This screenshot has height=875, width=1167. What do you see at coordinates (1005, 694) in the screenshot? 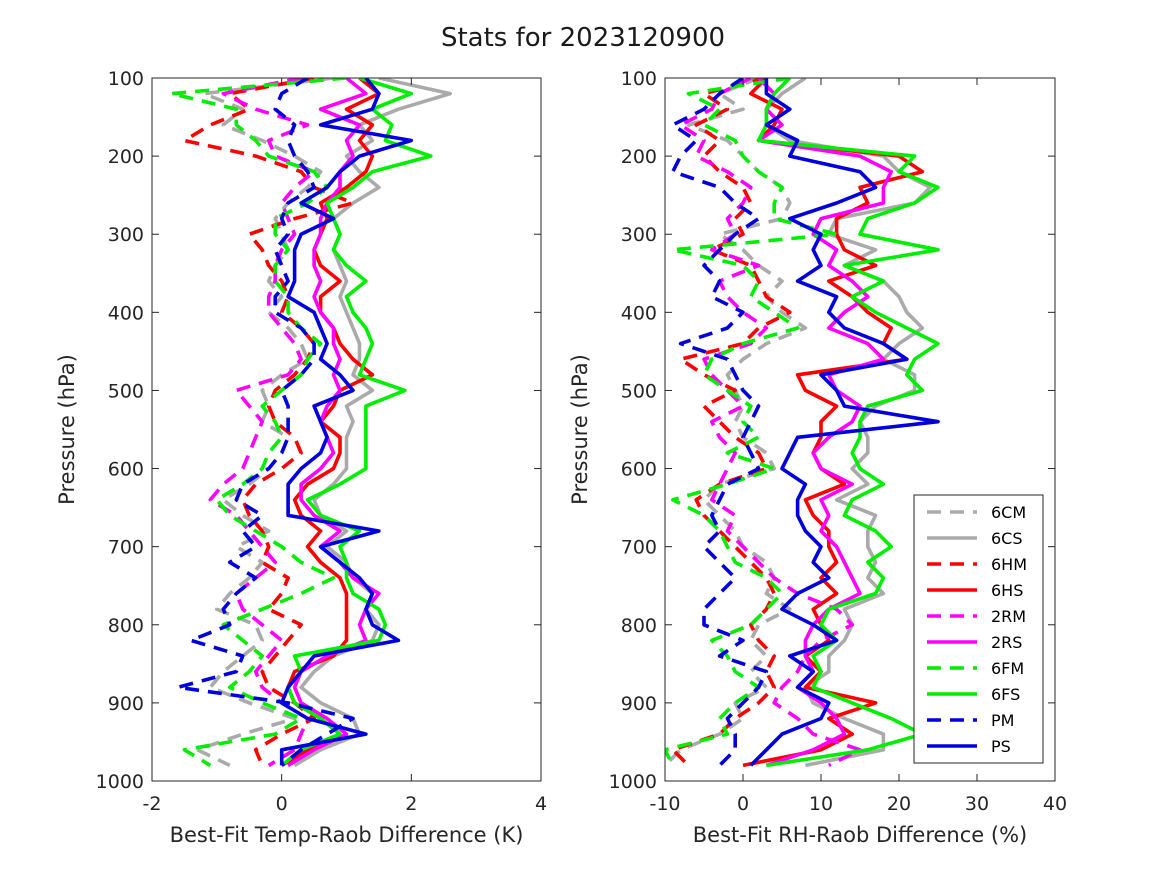
I see `legend-label-6fs: 6FS` at bounding box center [1005, 694].